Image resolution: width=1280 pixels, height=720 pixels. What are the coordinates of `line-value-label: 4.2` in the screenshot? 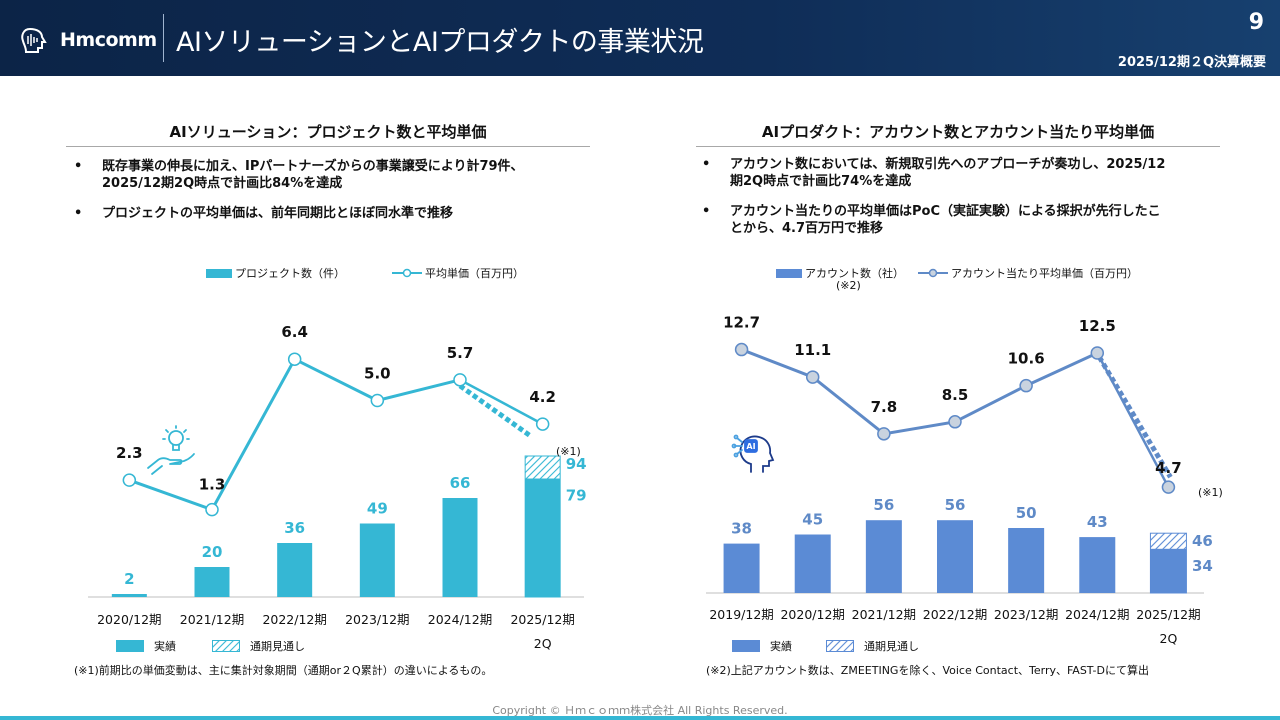 It's located at (542, 397).